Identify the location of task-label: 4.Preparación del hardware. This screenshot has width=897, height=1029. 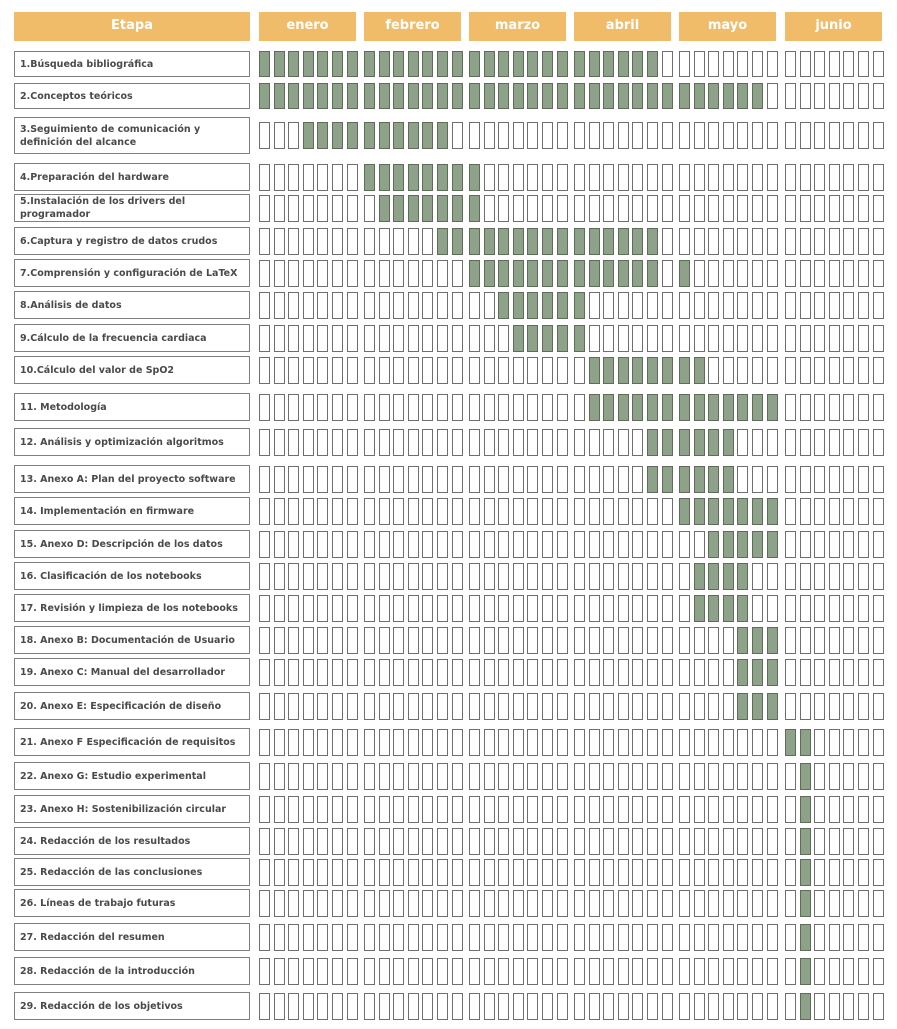
(132, 177).